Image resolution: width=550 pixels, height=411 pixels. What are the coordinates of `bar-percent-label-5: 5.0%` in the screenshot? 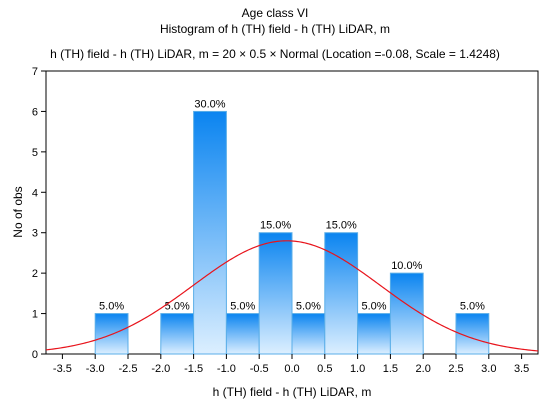 It's located at (308, 307).